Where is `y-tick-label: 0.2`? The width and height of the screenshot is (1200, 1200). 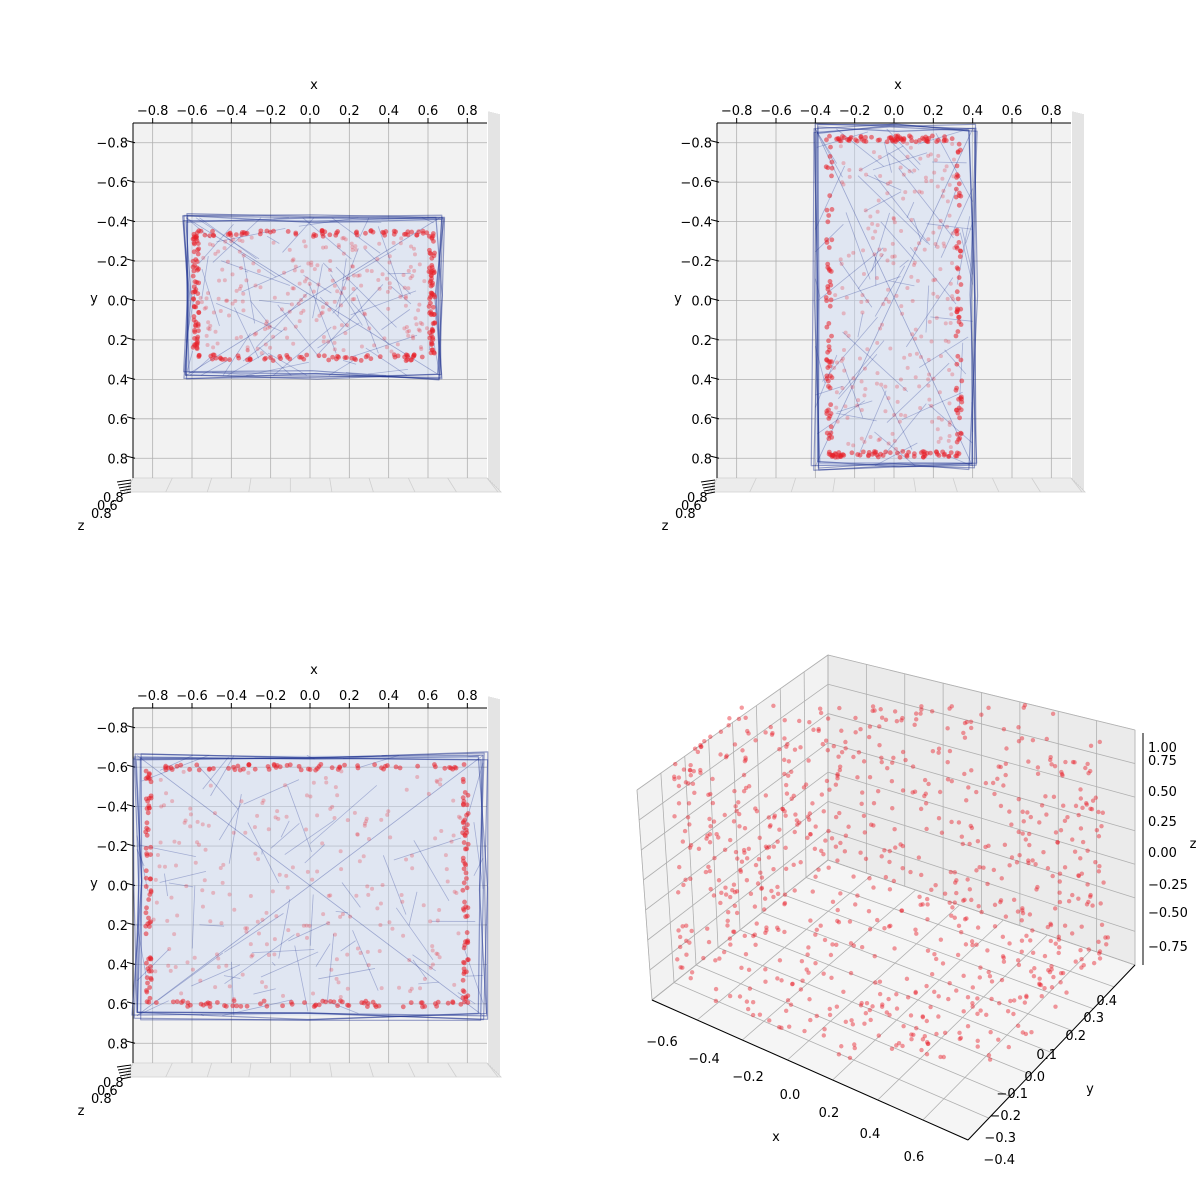 y-tick-label: 0.2 is located at coordinates (117, 341).